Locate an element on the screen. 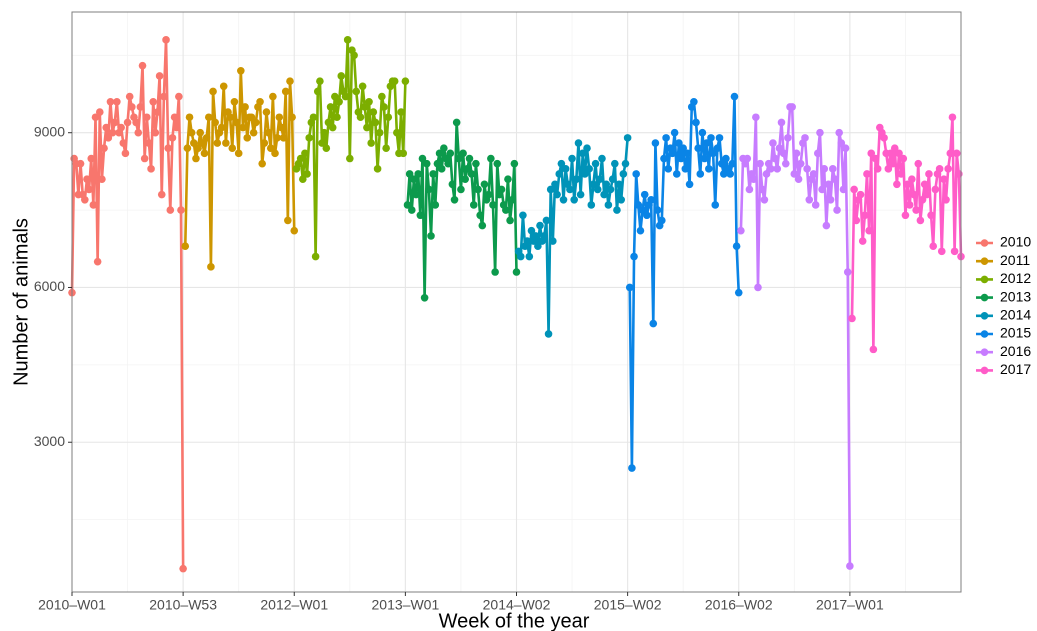 The image size is (1037, 631). x-tick-label: 2013–W01 is located at coordinates (406, 605).